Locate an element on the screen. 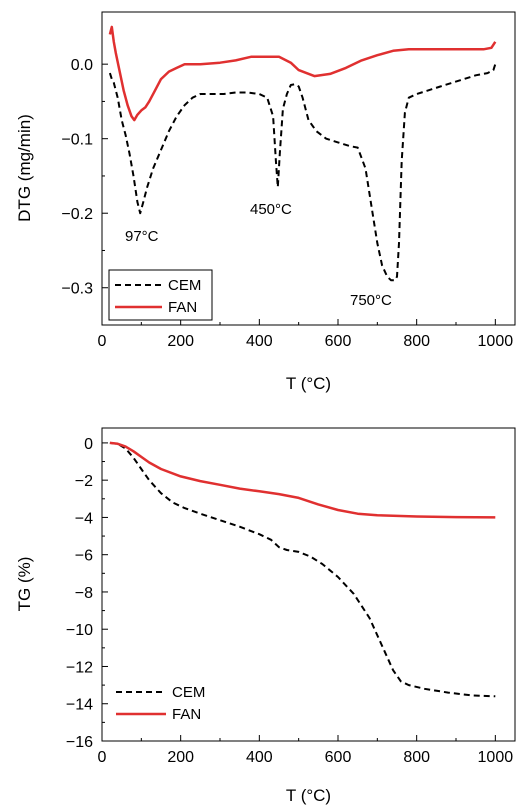  tg-x-tick-label: 200 is located at coordinates (180, 757).